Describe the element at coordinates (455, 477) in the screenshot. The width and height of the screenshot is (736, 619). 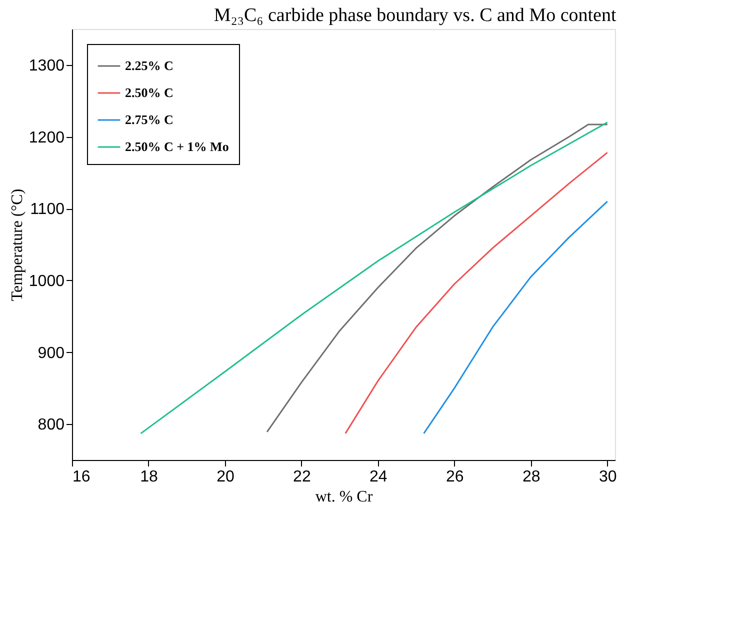
I see `x-tick-label: 26` at that location.